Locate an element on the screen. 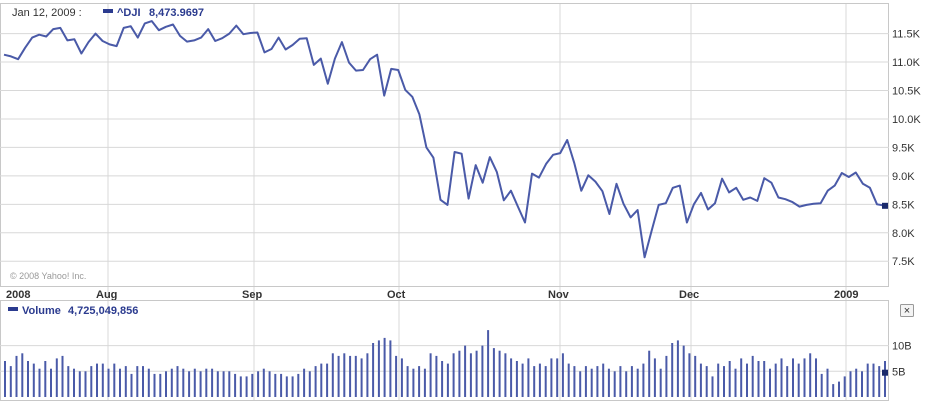 This screenshot has height=406, width=934. x-tick-label: Dec is located at coordinates (689, 295).